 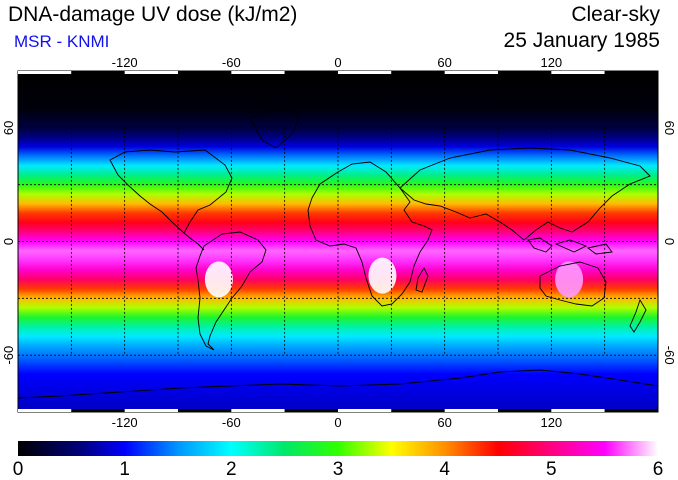 I want to click on coastline-new-zealand, so click(x=638, y=315).